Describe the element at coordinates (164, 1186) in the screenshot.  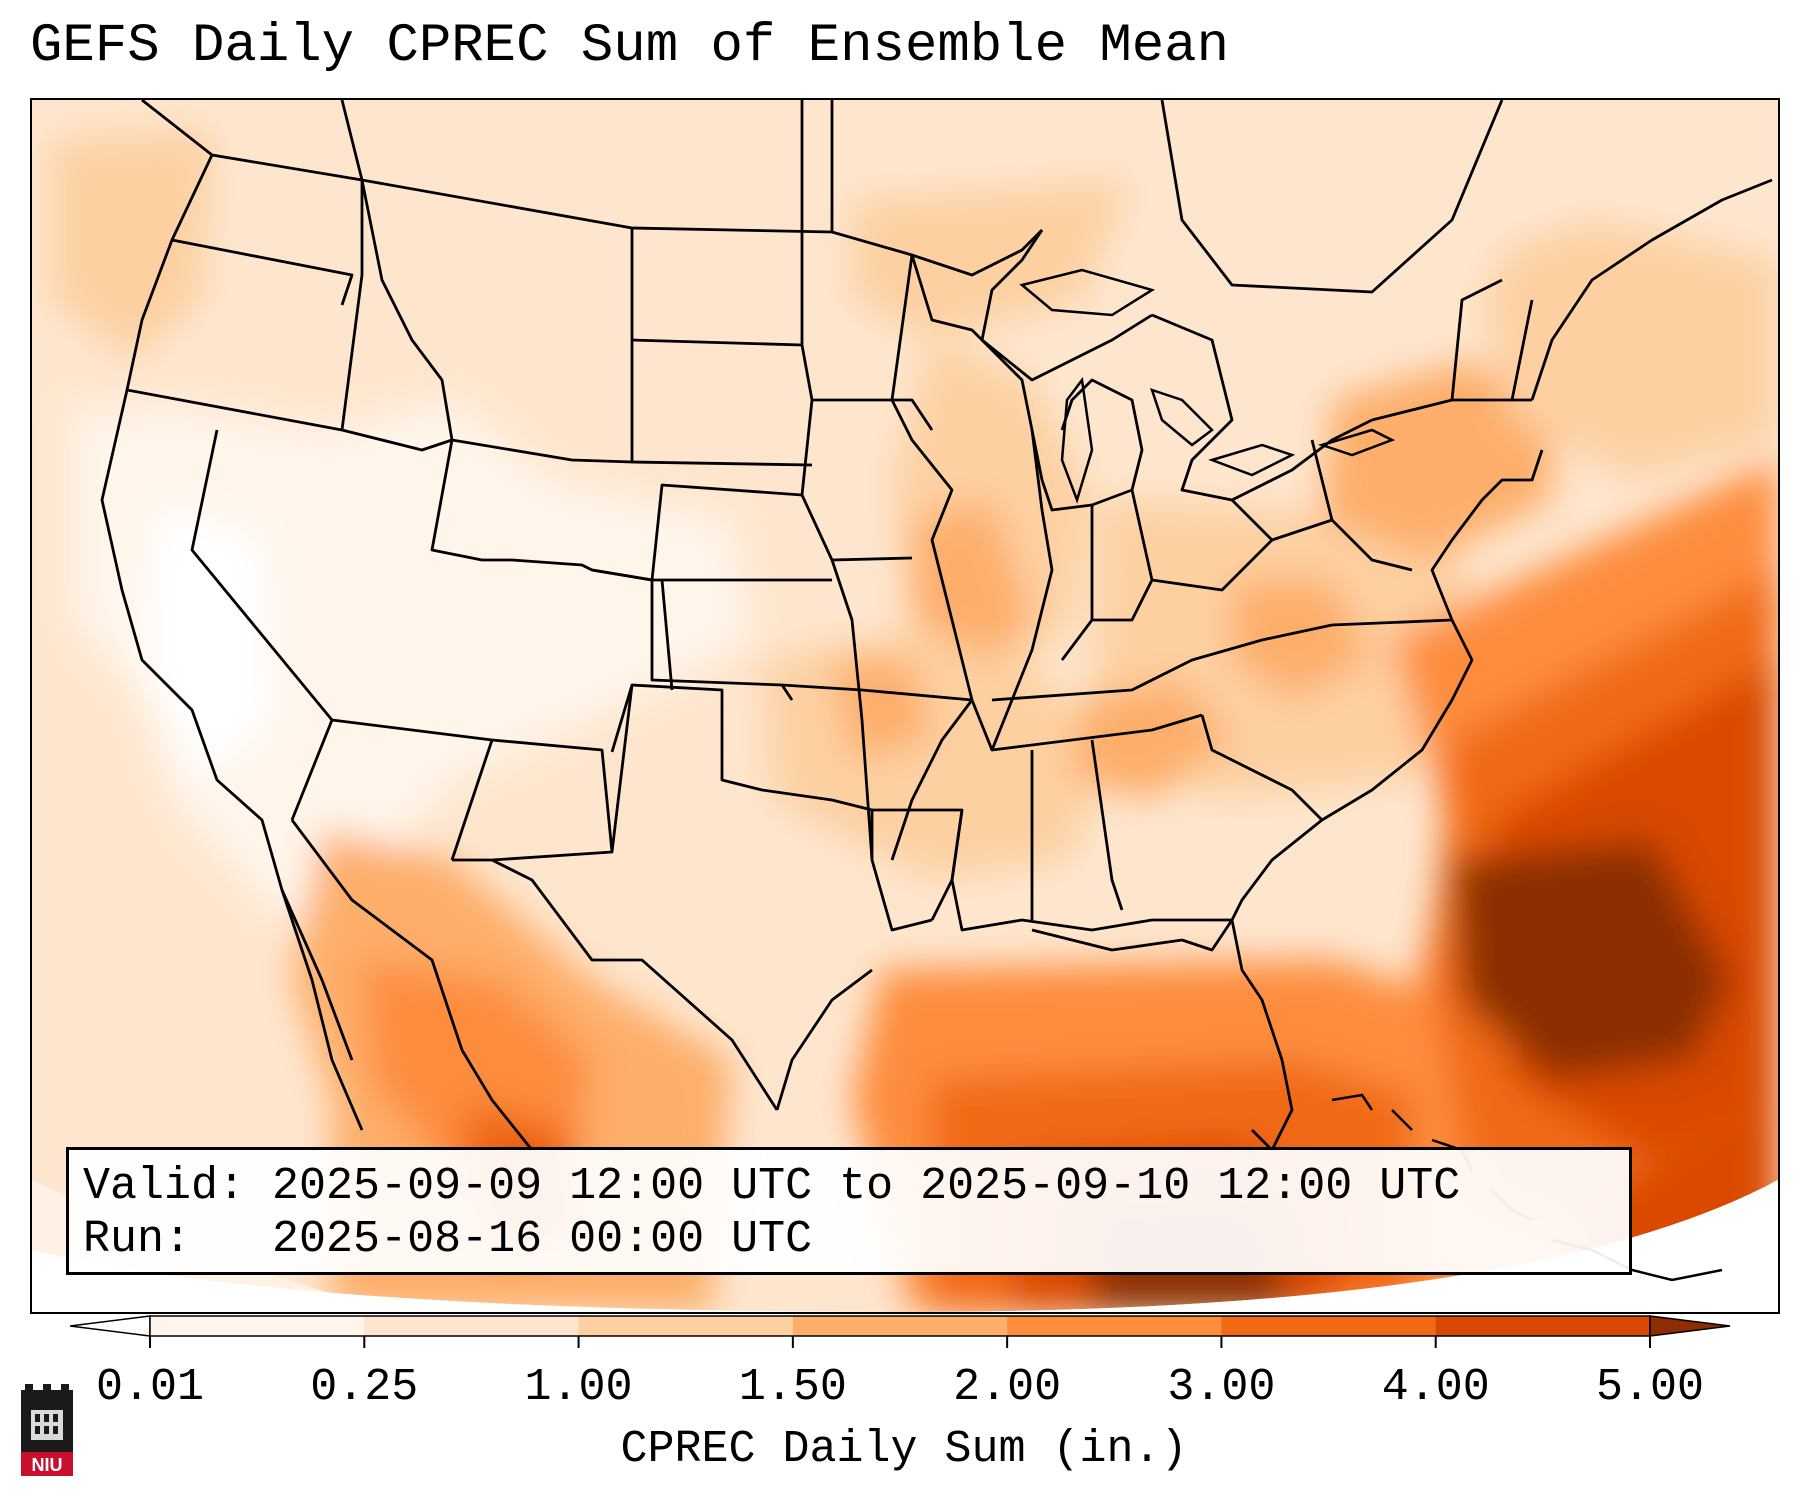
I see `valid-label: Valid:` at that location.